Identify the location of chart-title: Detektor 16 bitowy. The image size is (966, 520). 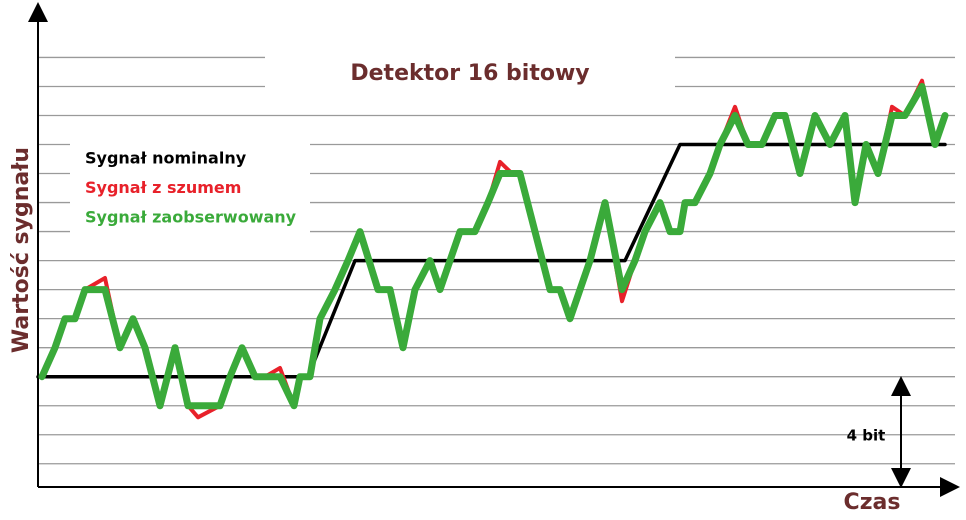
(469, 73).